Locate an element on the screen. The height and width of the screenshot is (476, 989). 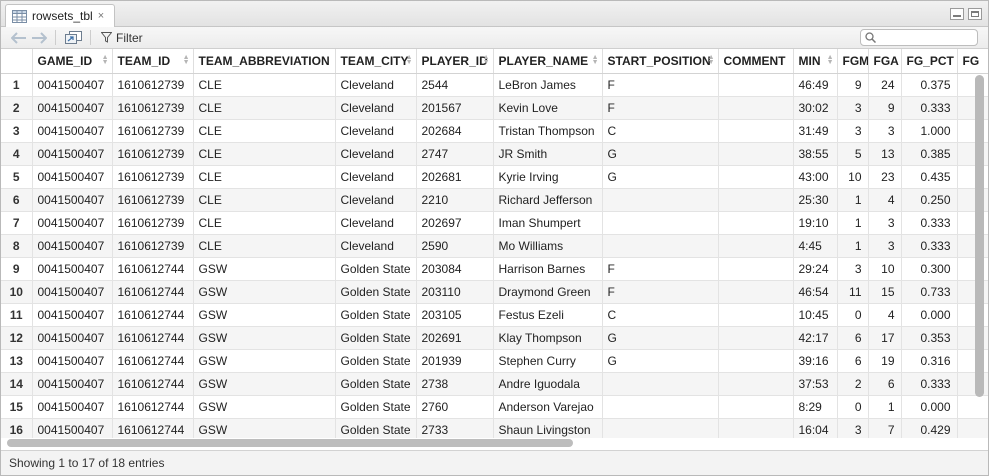
forward-arrow-icon is located at coordinates (39, 38).